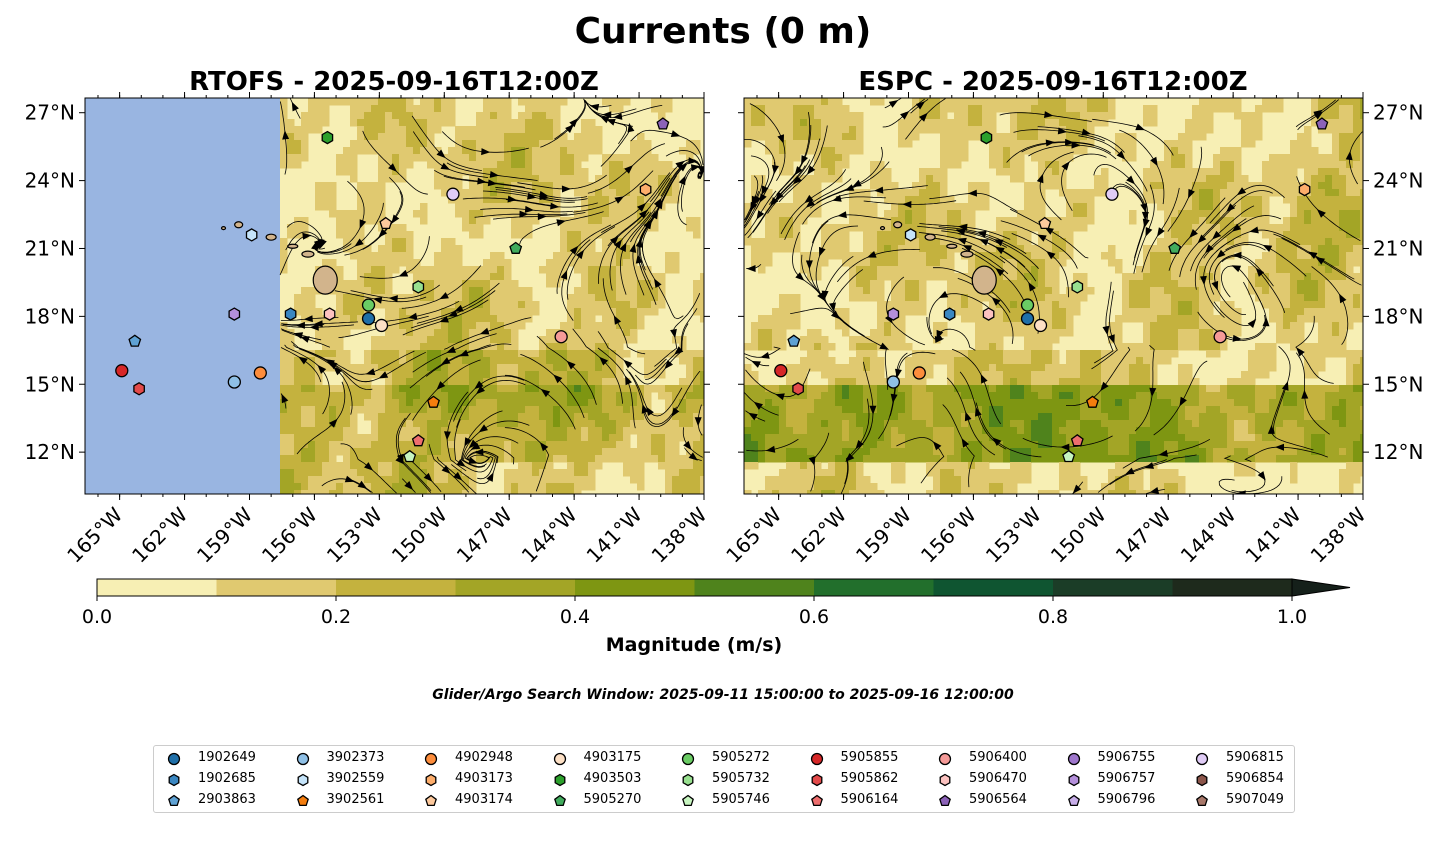  I want to click on legend-label: 5906815, so click(1255, 757).